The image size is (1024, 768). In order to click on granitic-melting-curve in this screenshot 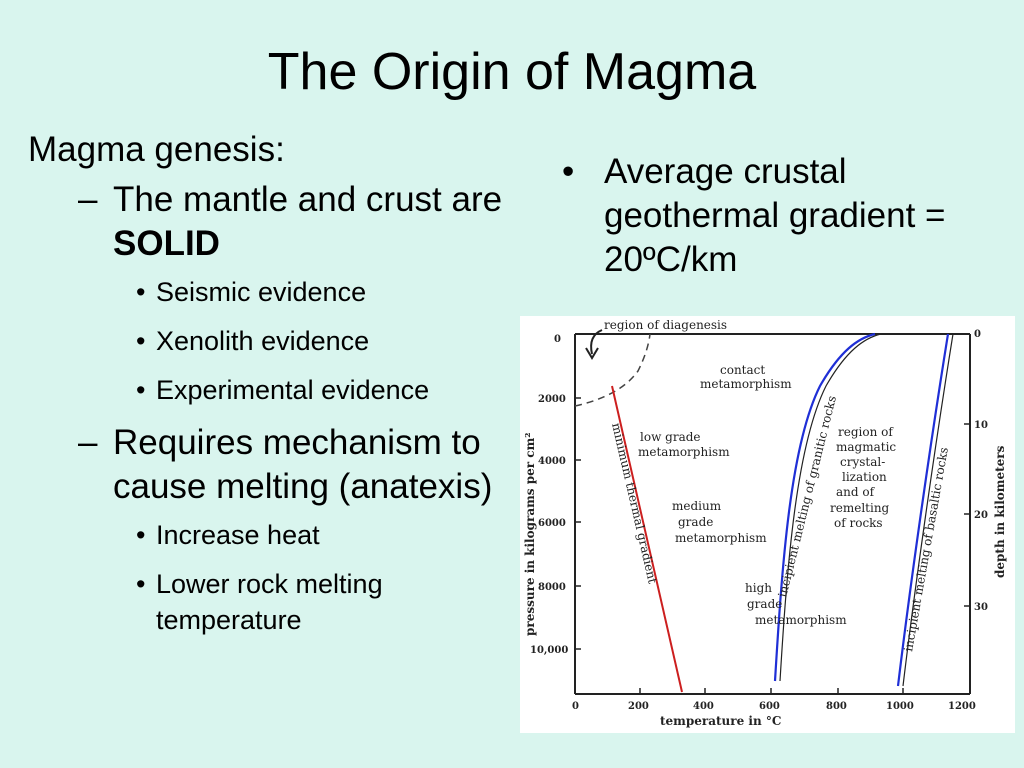, I will do `click(824, 507)`.